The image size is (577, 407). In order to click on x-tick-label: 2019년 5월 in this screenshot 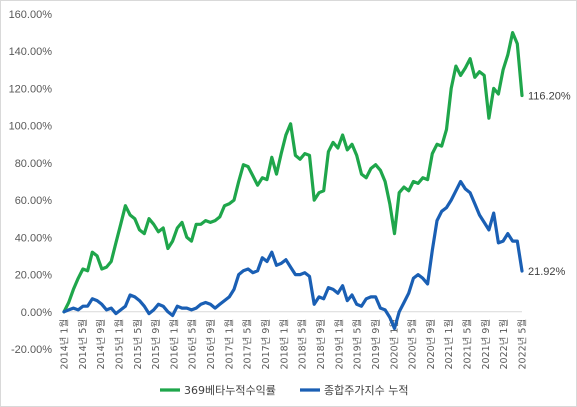, I will do `click(358, 344)`.